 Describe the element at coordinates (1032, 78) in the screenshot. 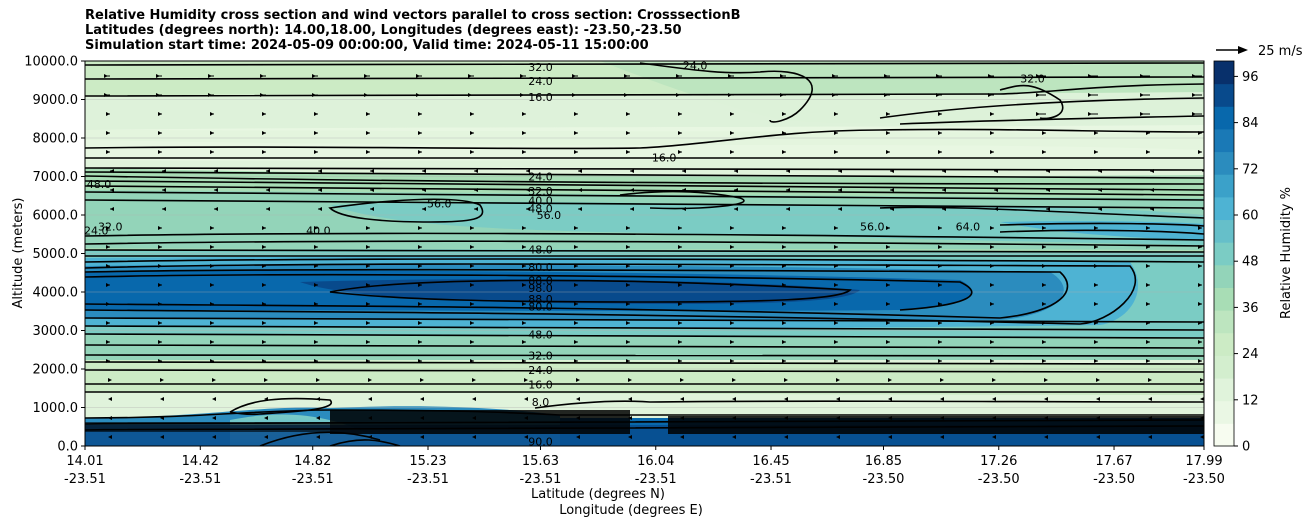

I see `contour-label: 32.0` at that location.